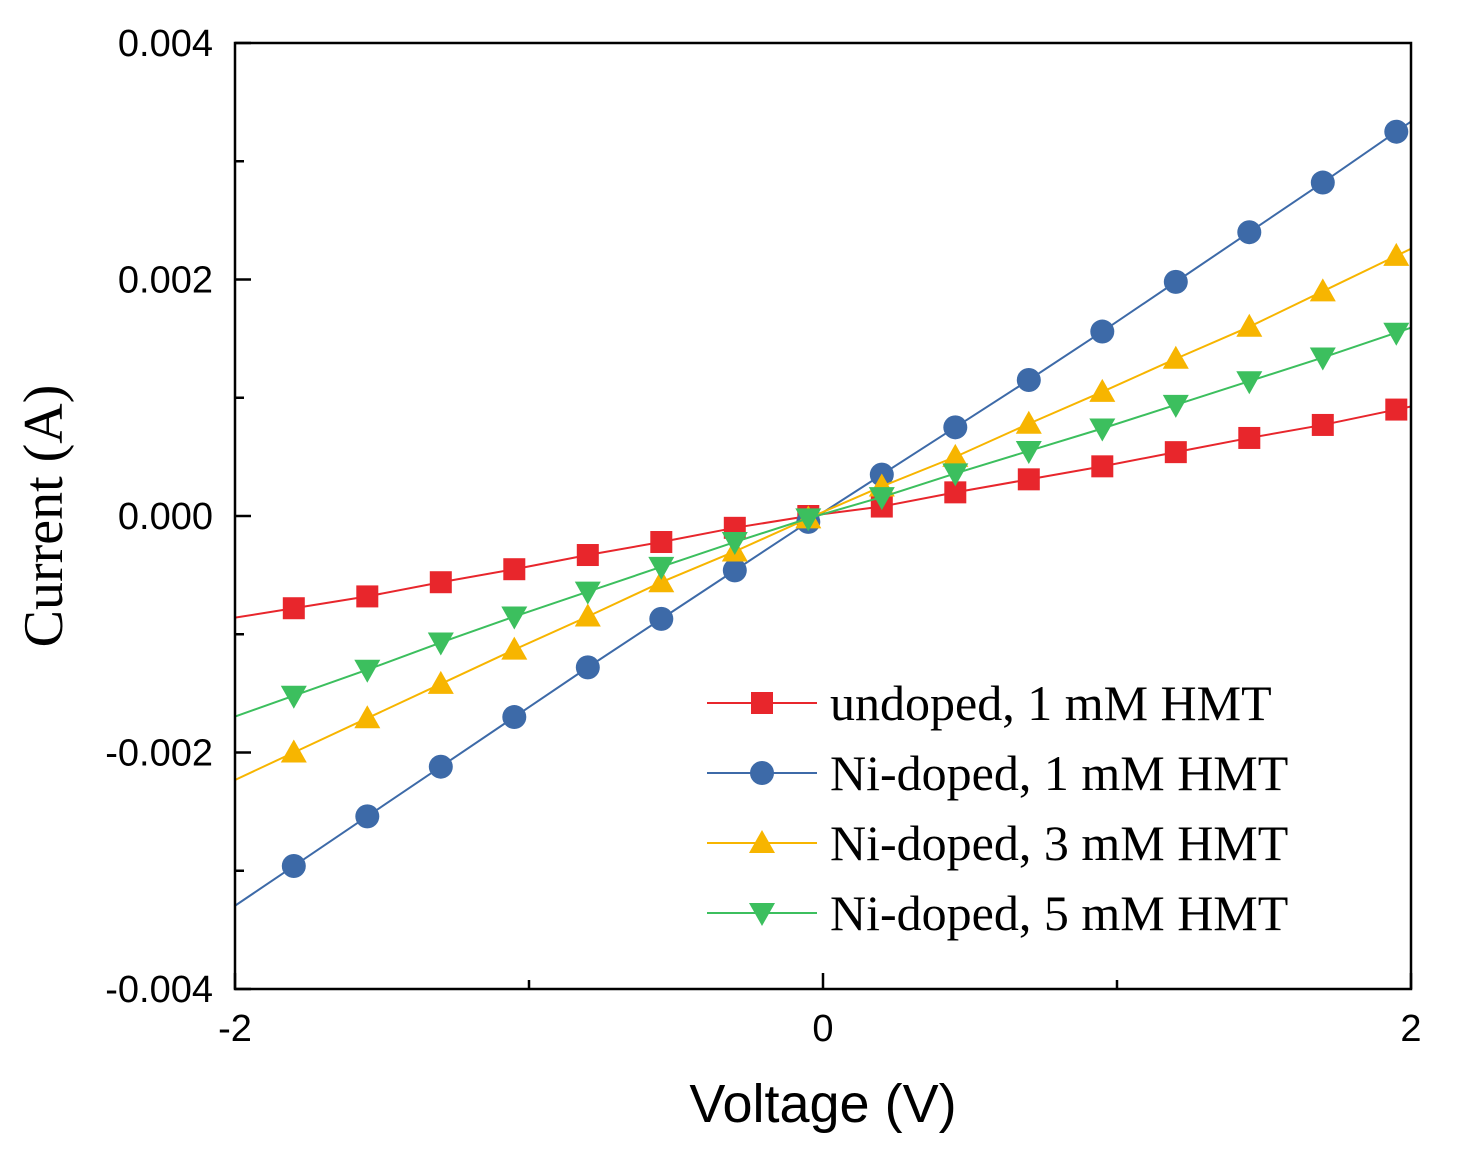 Image resolution: width=1458 pixels, height=1155 pixels. I want to click on legend-label: Ni-doped, 3 mM HMT, so click(1059, 843).